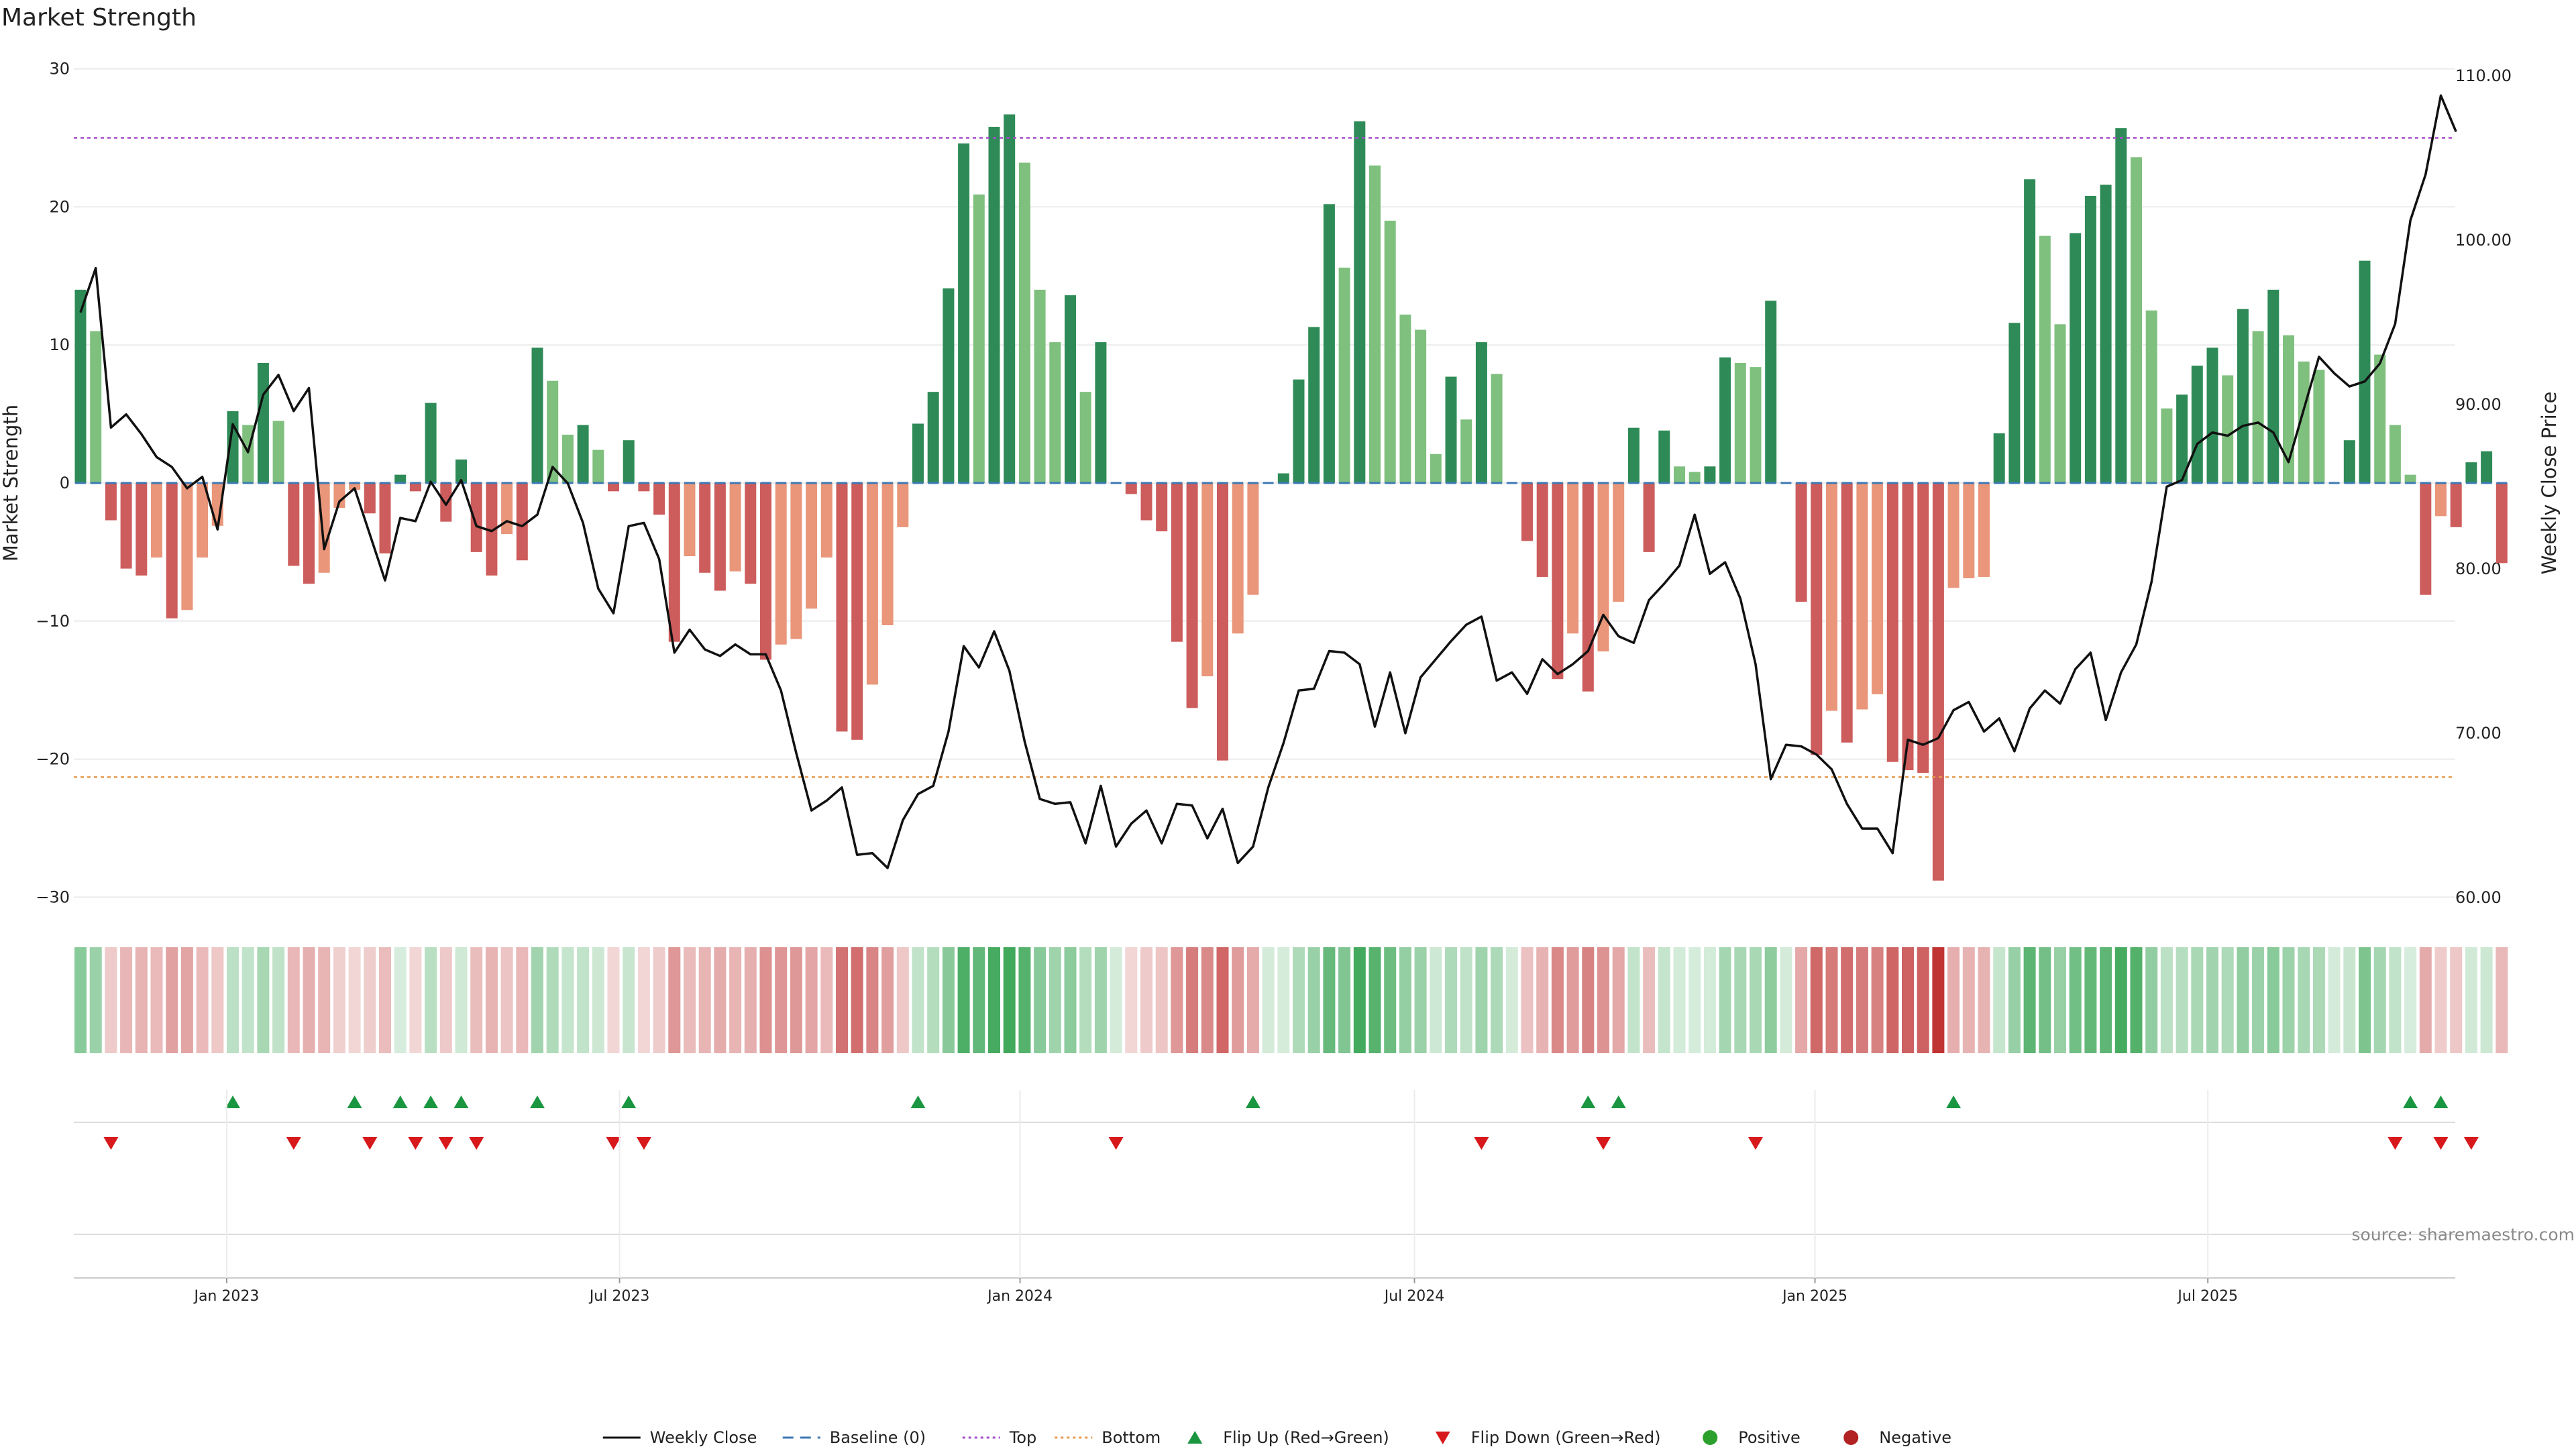 This screenshot has width=2576, height=1449. What do you see at coordinates (2478, 404) in the screenshot?
I see `y2-tick-label: 90.00` at bounding box center [2478, 404].